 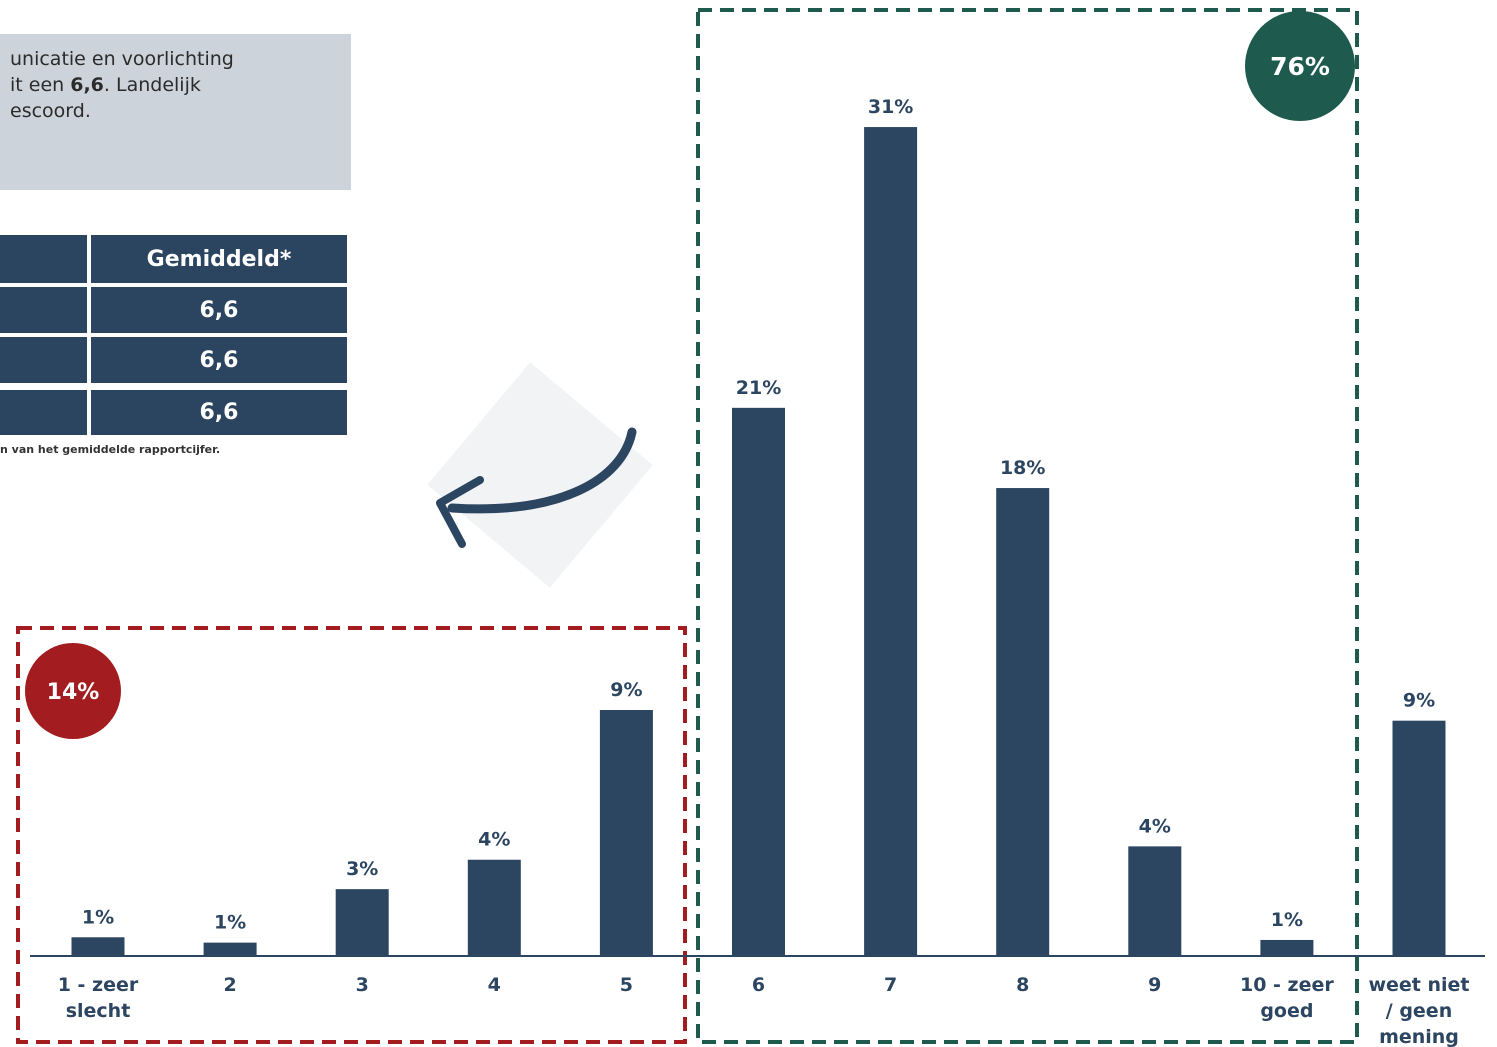 I want to click on x-tick-label: 7, so click(x=890, y=985).